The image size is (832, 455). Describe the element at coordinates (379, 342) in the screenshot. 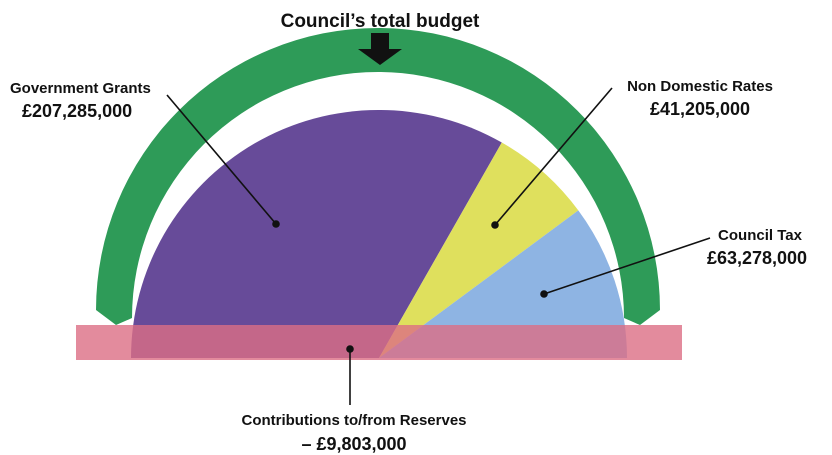

I see `bar-contributions-reserves` at that location.